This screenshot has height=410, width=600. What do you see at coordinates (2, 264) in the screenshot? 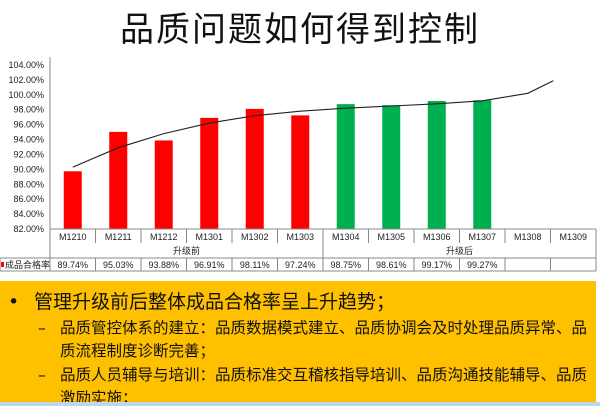
I see `legend-key` at bounding box center [2, 264].